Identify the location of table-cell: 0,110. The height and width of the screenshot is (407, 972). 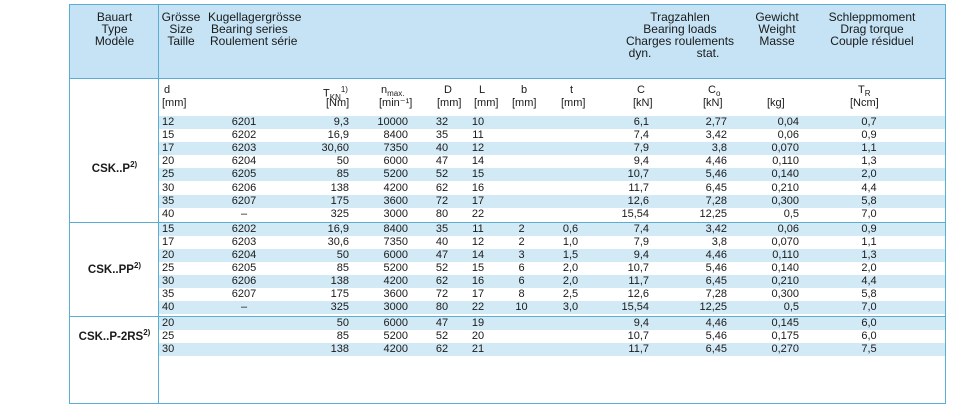
(785, 255).